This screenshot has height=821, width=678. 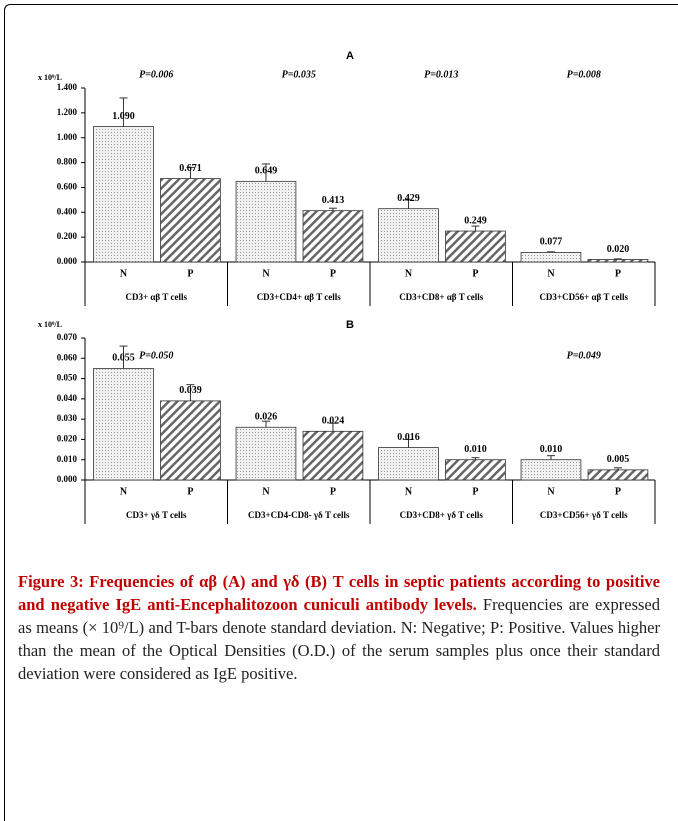 I want to click on p-value: P=0.050, so click(x=156, y=355).